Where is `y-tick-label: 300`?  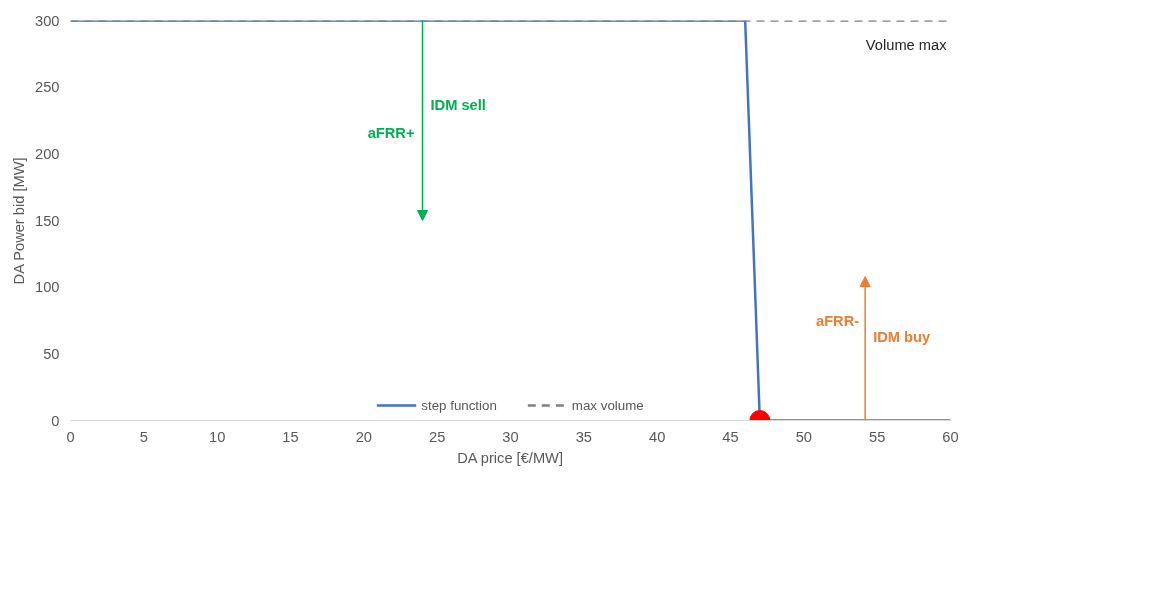
y-tick-label: 300 is located at coordinates (47, 20).